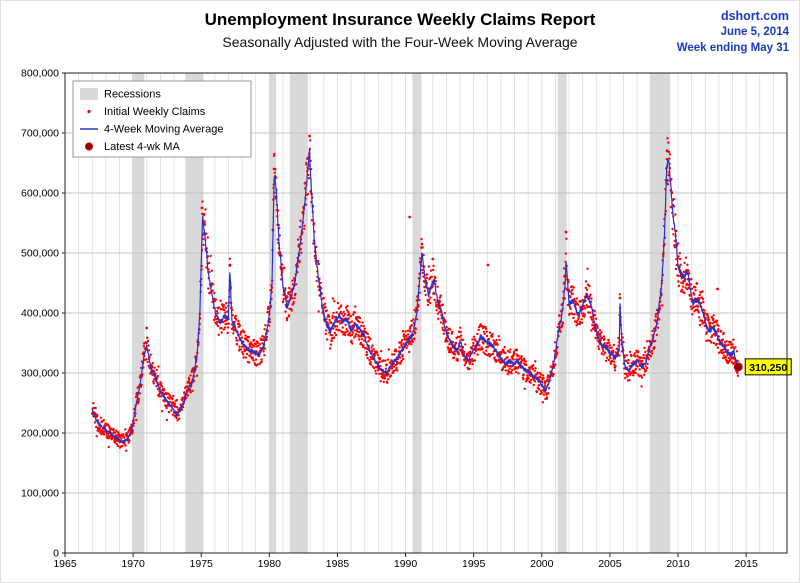  I want to click on y-tick-label: 500,000, so click(40, 254).